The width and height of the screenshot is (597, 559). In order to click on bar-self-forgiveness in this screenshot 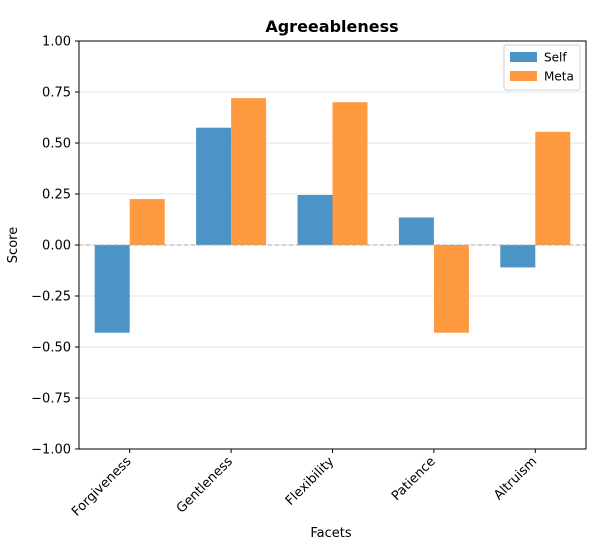, I will do `click(112, 289)`.